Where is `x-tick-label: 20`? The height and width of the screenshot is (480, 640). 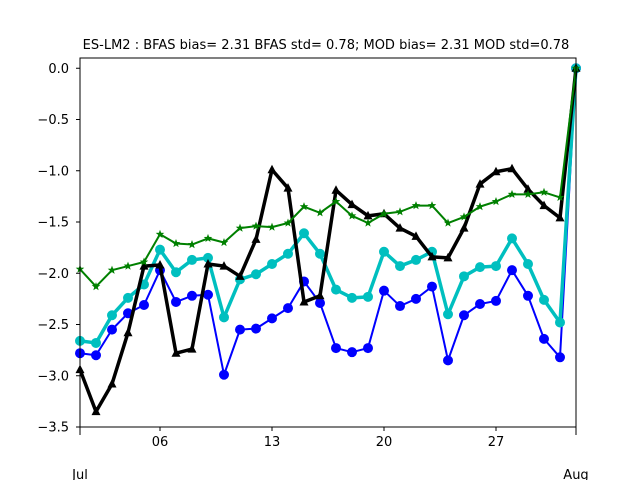 x-tick-label: 20 is located at coordinates (384, 442).